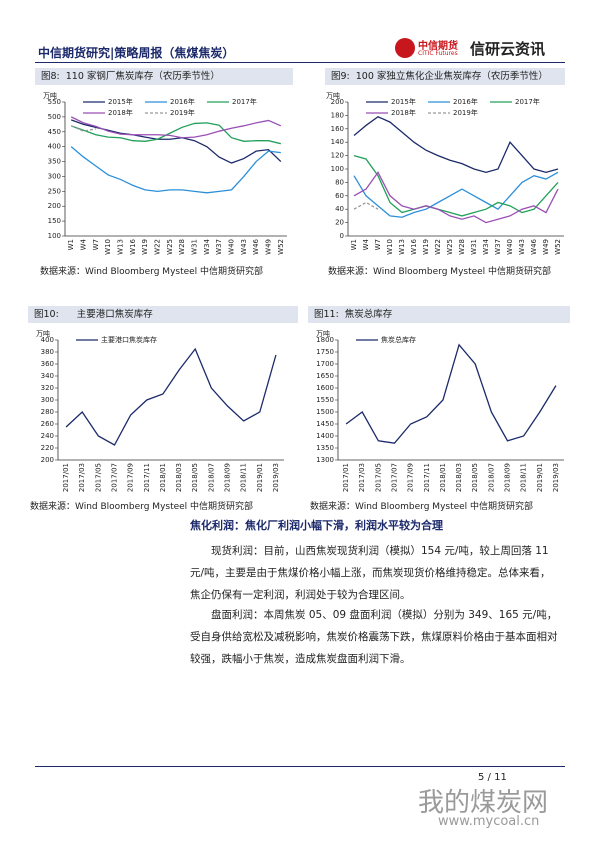 Image resolution: width=595 pixels, height=842 pixels. Describe the element at coordinates (47, 388) in the screenshot. I see `y-tick-label: 320` at that location.